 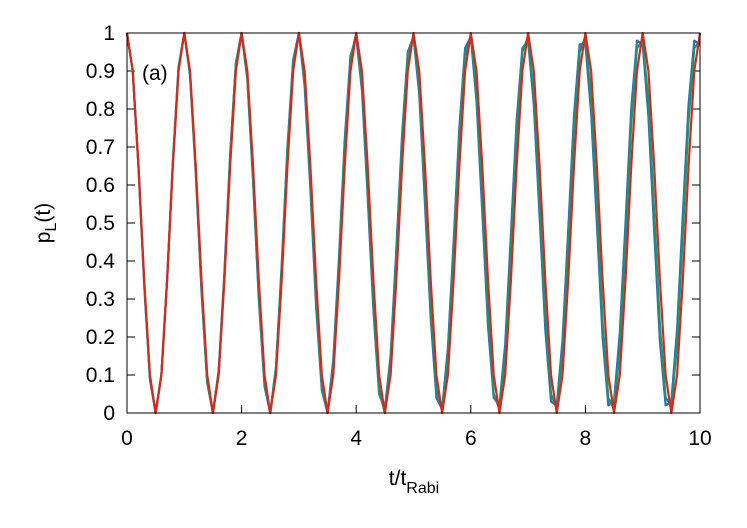 What do you see at coordinates (100, 71) in the screenshot?
I see `y-tick-label: 0.9` at bounding box center [100, 71].